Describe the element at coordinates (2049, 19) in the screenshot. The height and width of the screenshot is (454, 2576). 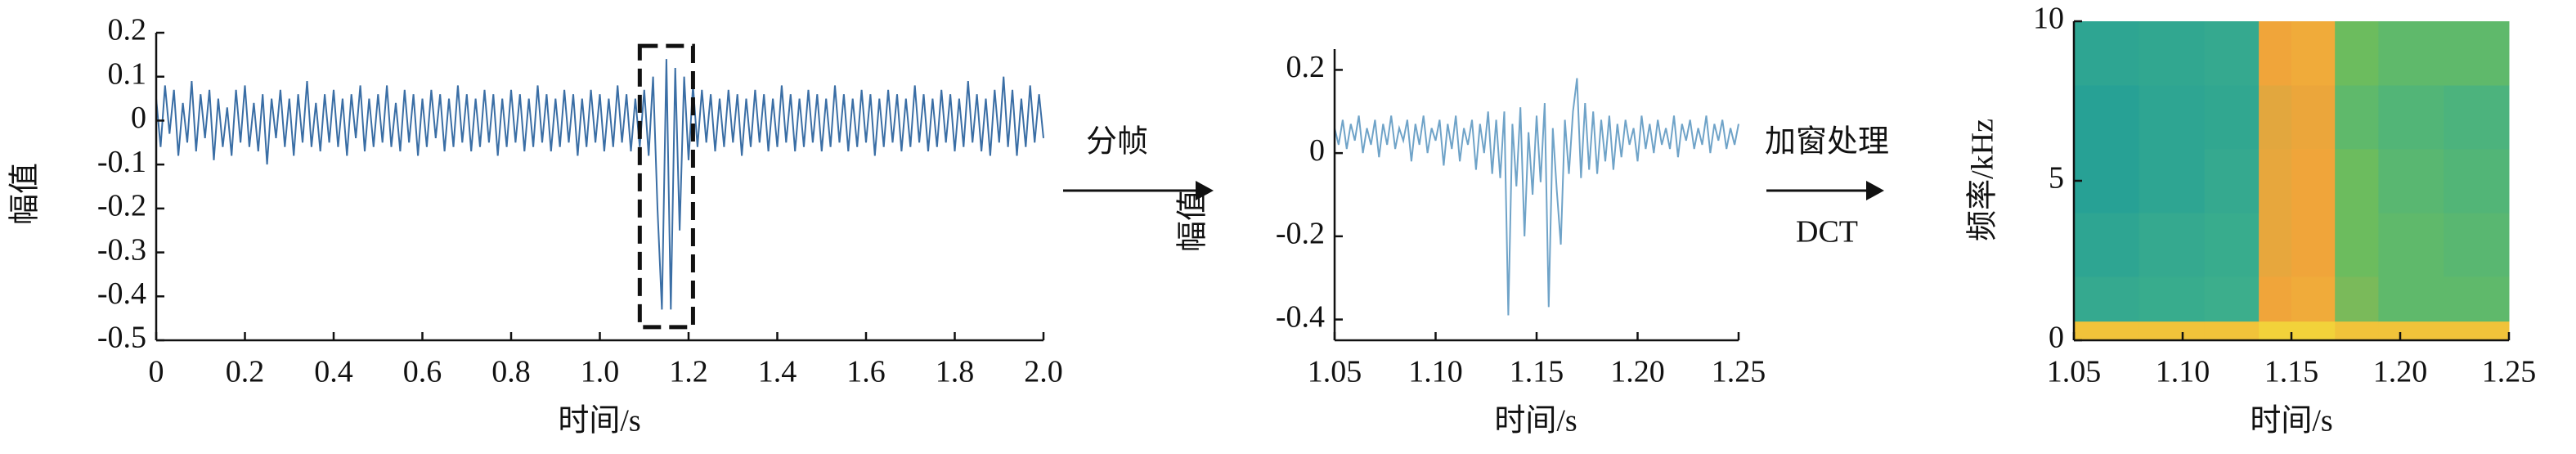
I see `y-tick-label: 10` at that location.